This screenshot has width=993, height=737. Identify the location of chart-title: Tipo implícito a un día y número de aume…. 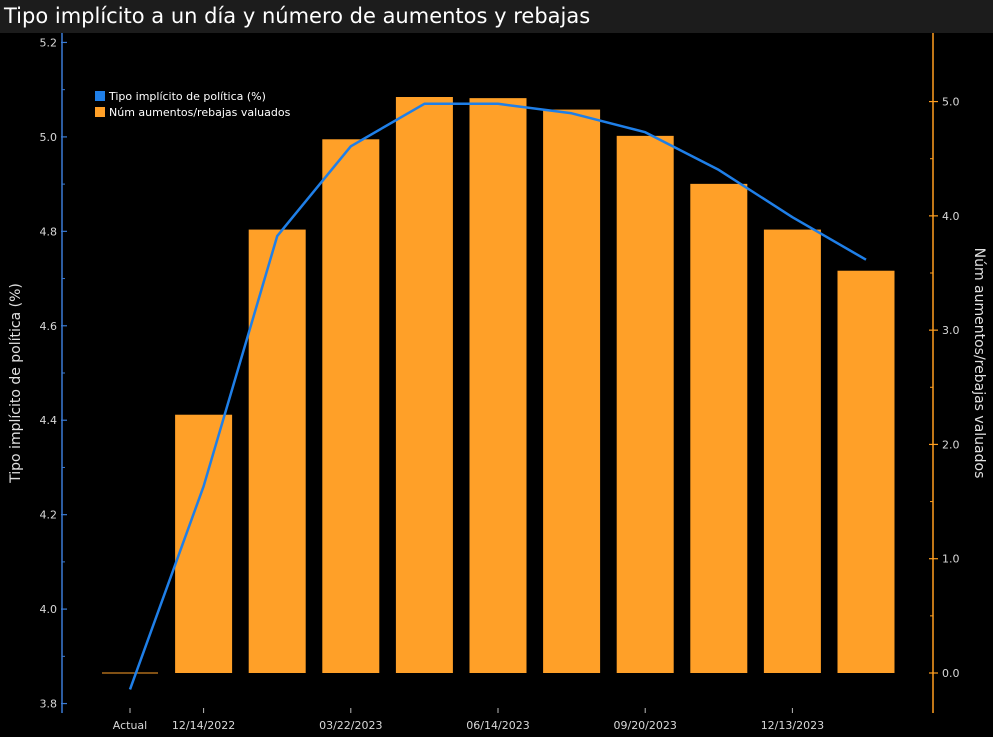
(297, 16).